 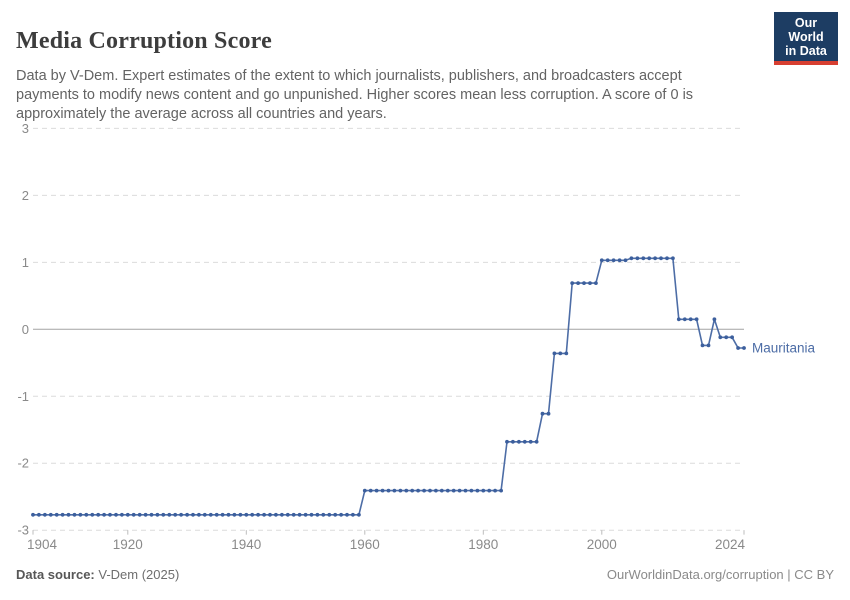 What do you see at coordinates (293, 514) in the screenshot?
I see `data-point-1948` at bounding box center [293, 514].